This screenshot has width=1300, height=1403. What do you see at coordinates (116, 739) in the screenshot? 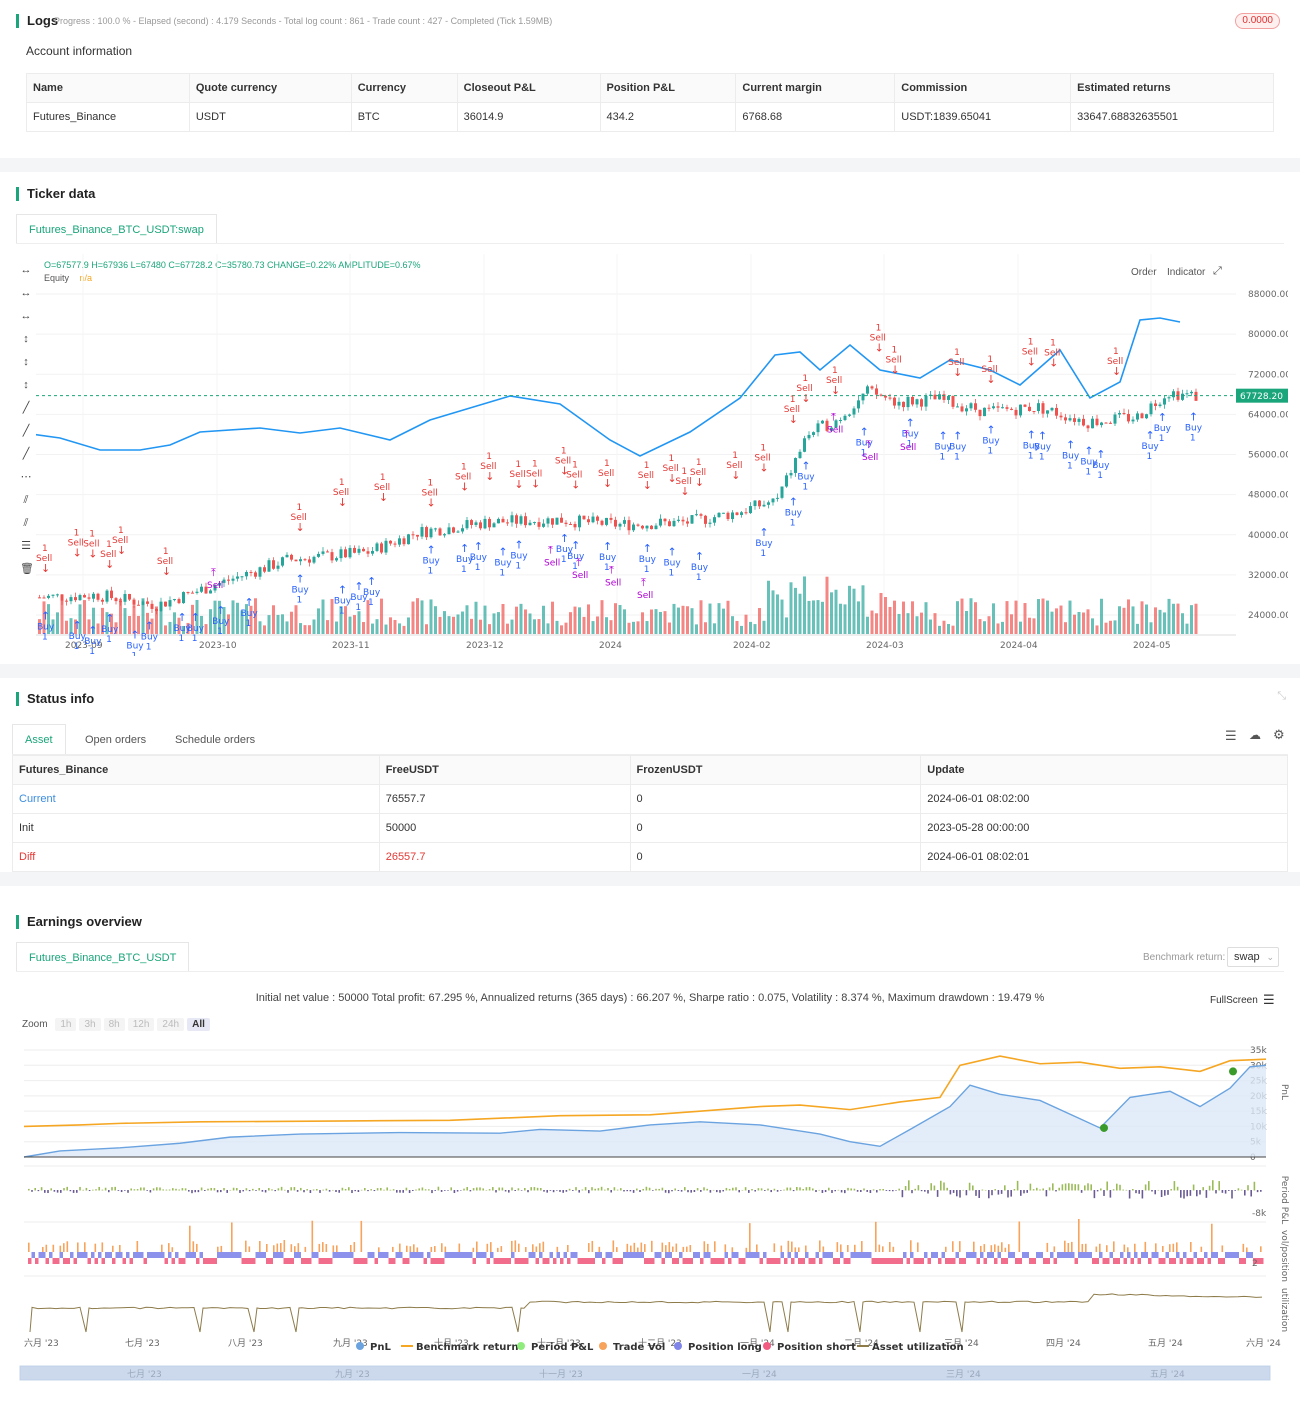
I see `tab-open-orders: Open orders` at bounding box center [116, 739].